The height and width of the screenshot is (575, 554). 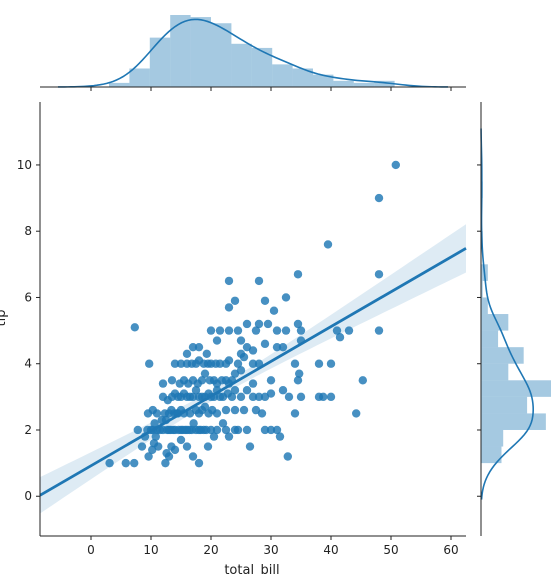 What do you see at coordinates (28, 430) in the screenshot?
I see `y-tick-label: 2` at bounding box center [28, 430].